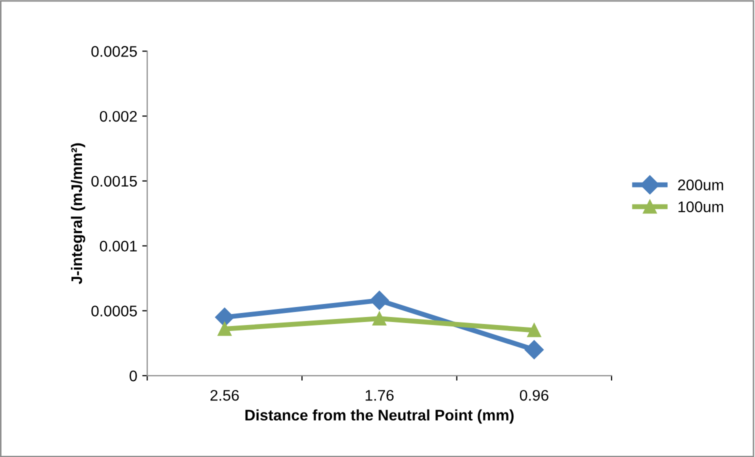 The width and height of the screenshot is (755, 457). I want to click on x-tick-label: 1.76, so click(380, 395).